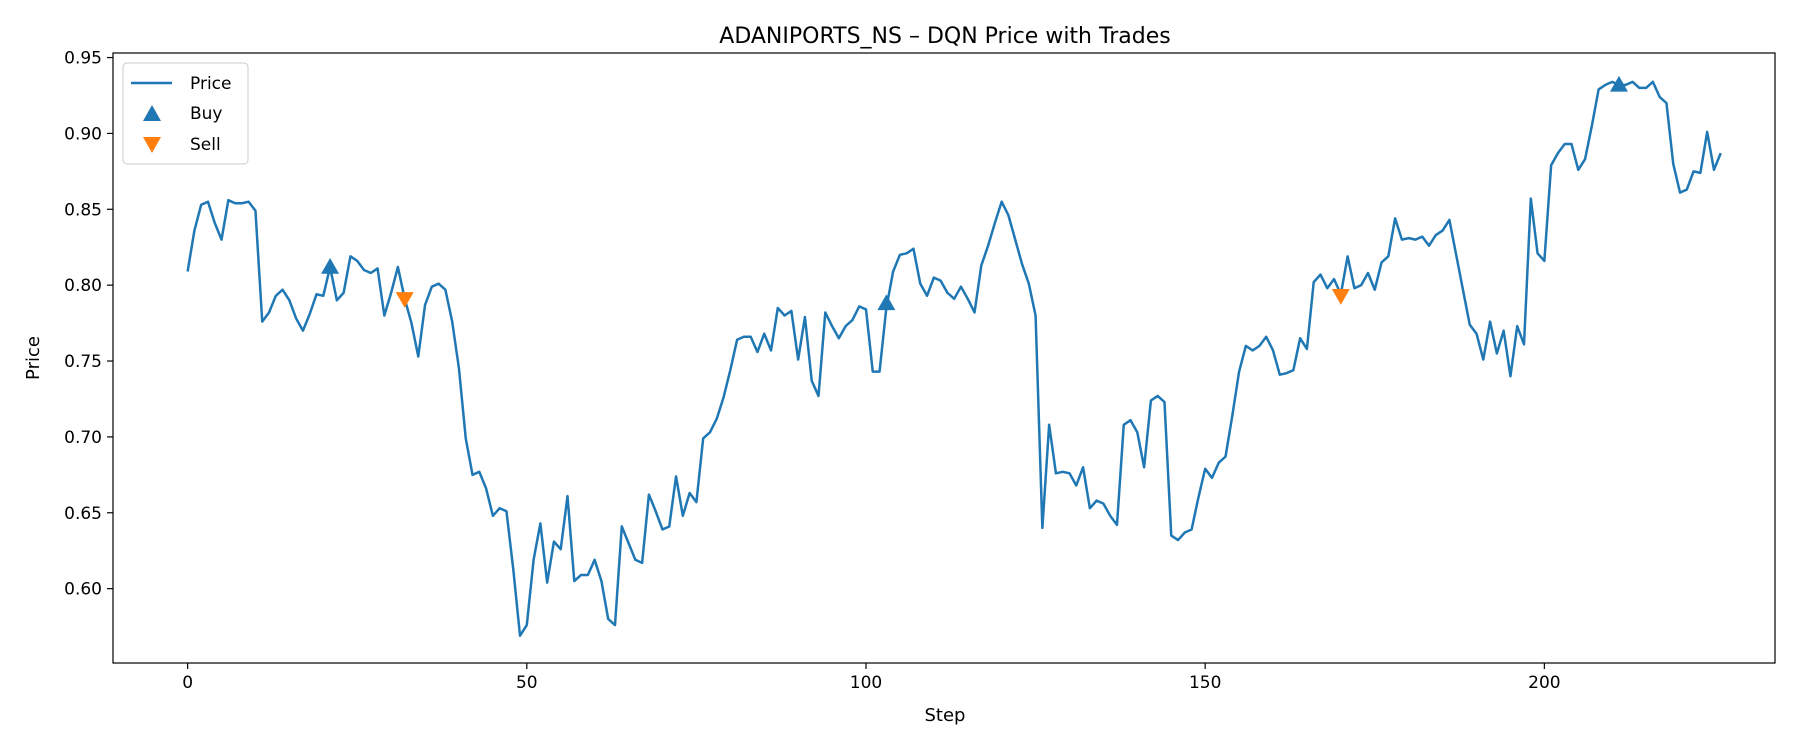  I want to click on legend-buy-label: Buy, so click(206, 114).